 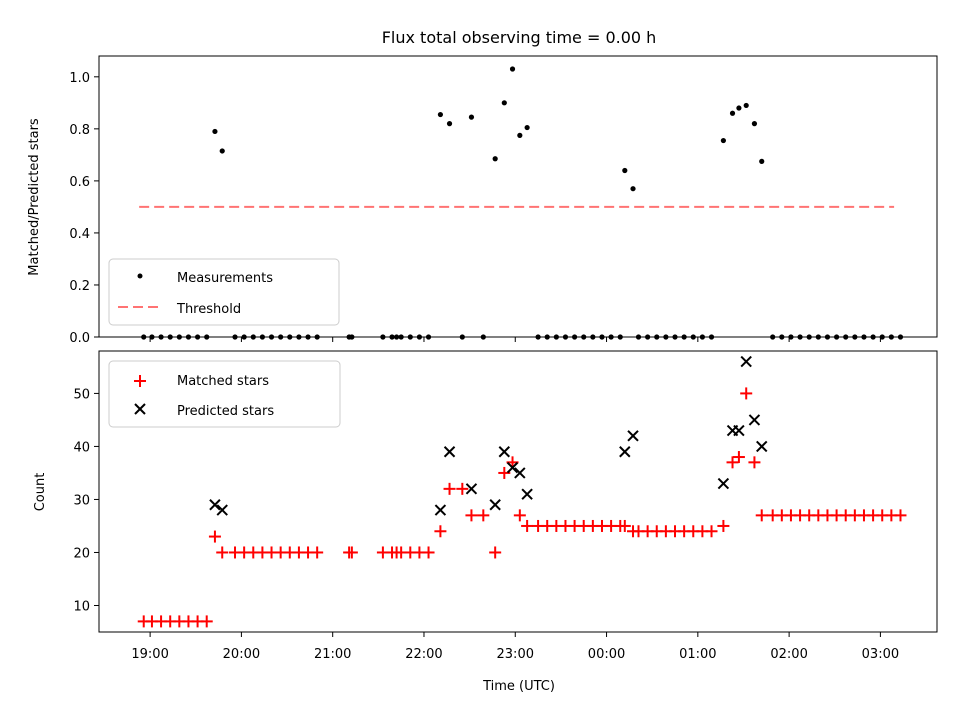 What do you see at coordinates (140, 381) in the screenshot?
I see `legend-matched-marker` at bounding box center [140, 381].